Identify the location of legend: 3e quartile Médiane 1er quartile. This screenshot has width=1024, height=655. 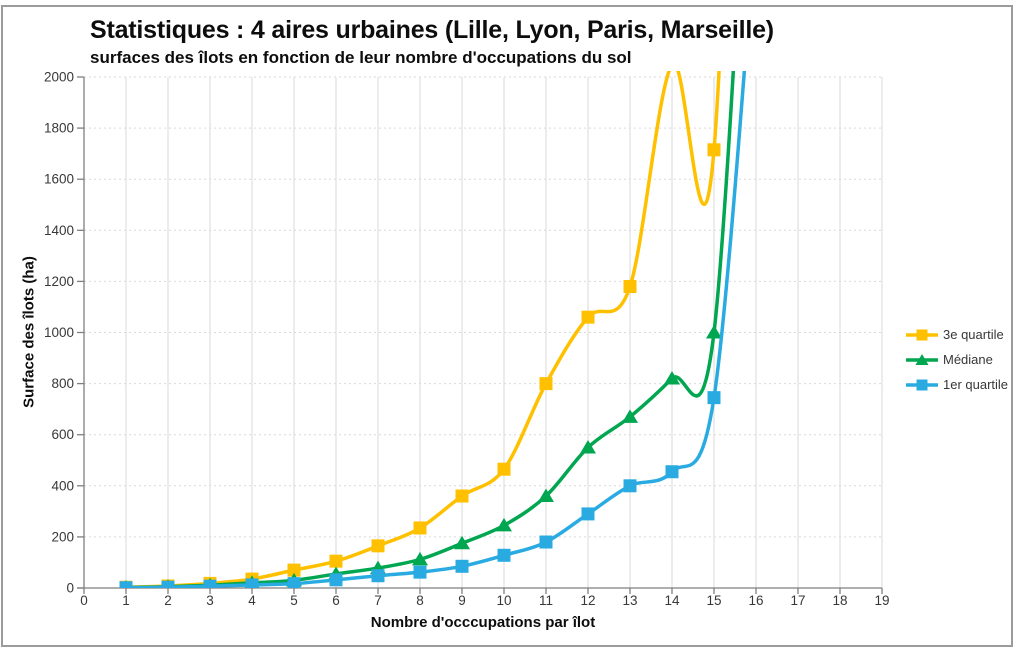
(956, 359).